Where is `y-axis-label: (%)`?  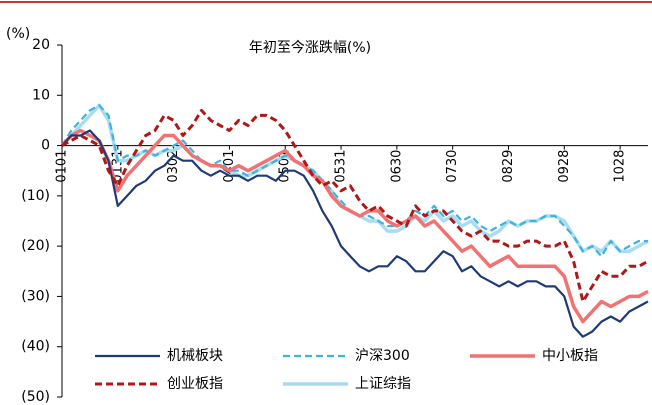 y-axis-label: (%) is located at coordinates (18, 34).